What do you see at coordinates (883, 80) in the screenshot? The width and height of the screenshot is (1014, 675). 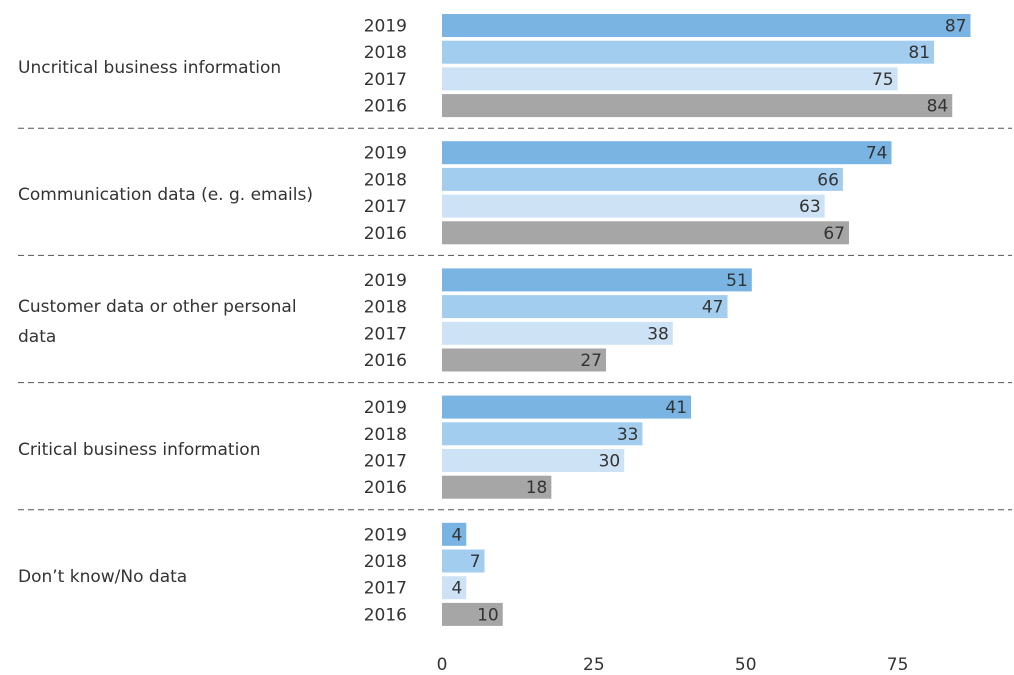 I see `value-label: 75` at bounding box center [883, 80].